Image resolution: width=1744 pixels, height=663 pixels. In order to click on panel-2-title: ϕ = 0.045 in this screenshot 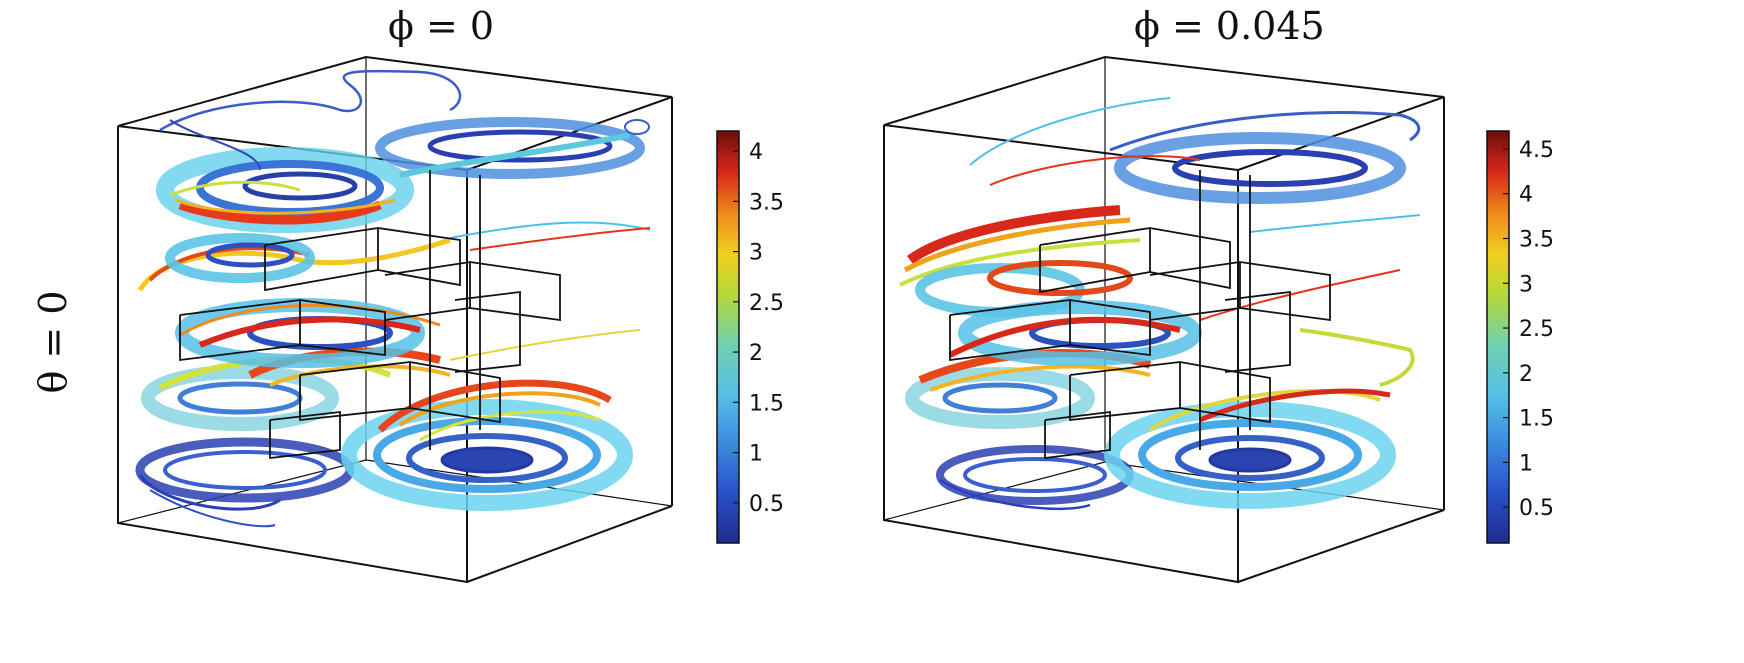, I will do `click(1229, 26)`.